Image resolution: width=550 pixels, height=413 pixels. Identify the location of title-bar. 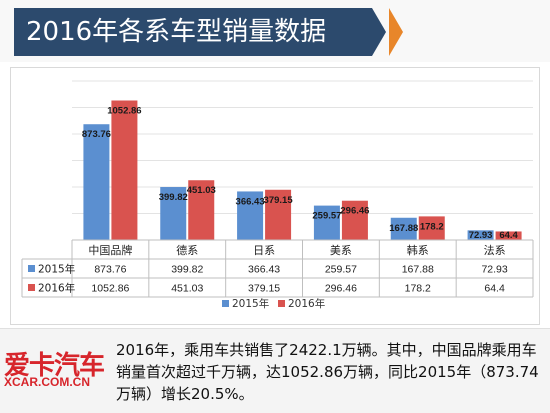
(193, 32).